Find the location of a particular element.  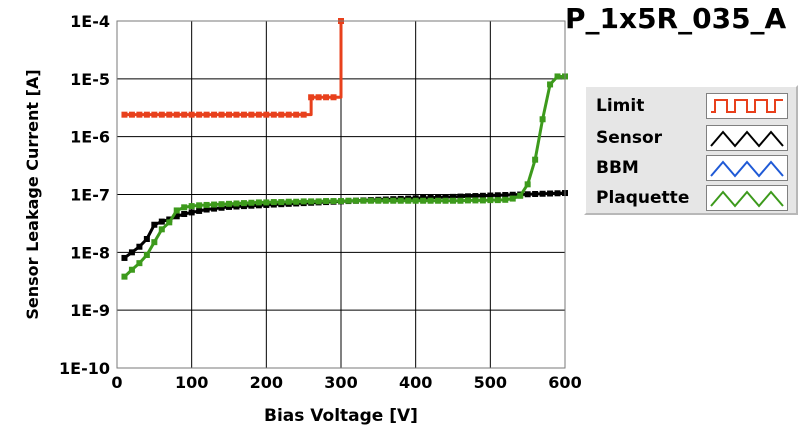

legend-label: Plaquette is located at coordinates (643, 198).